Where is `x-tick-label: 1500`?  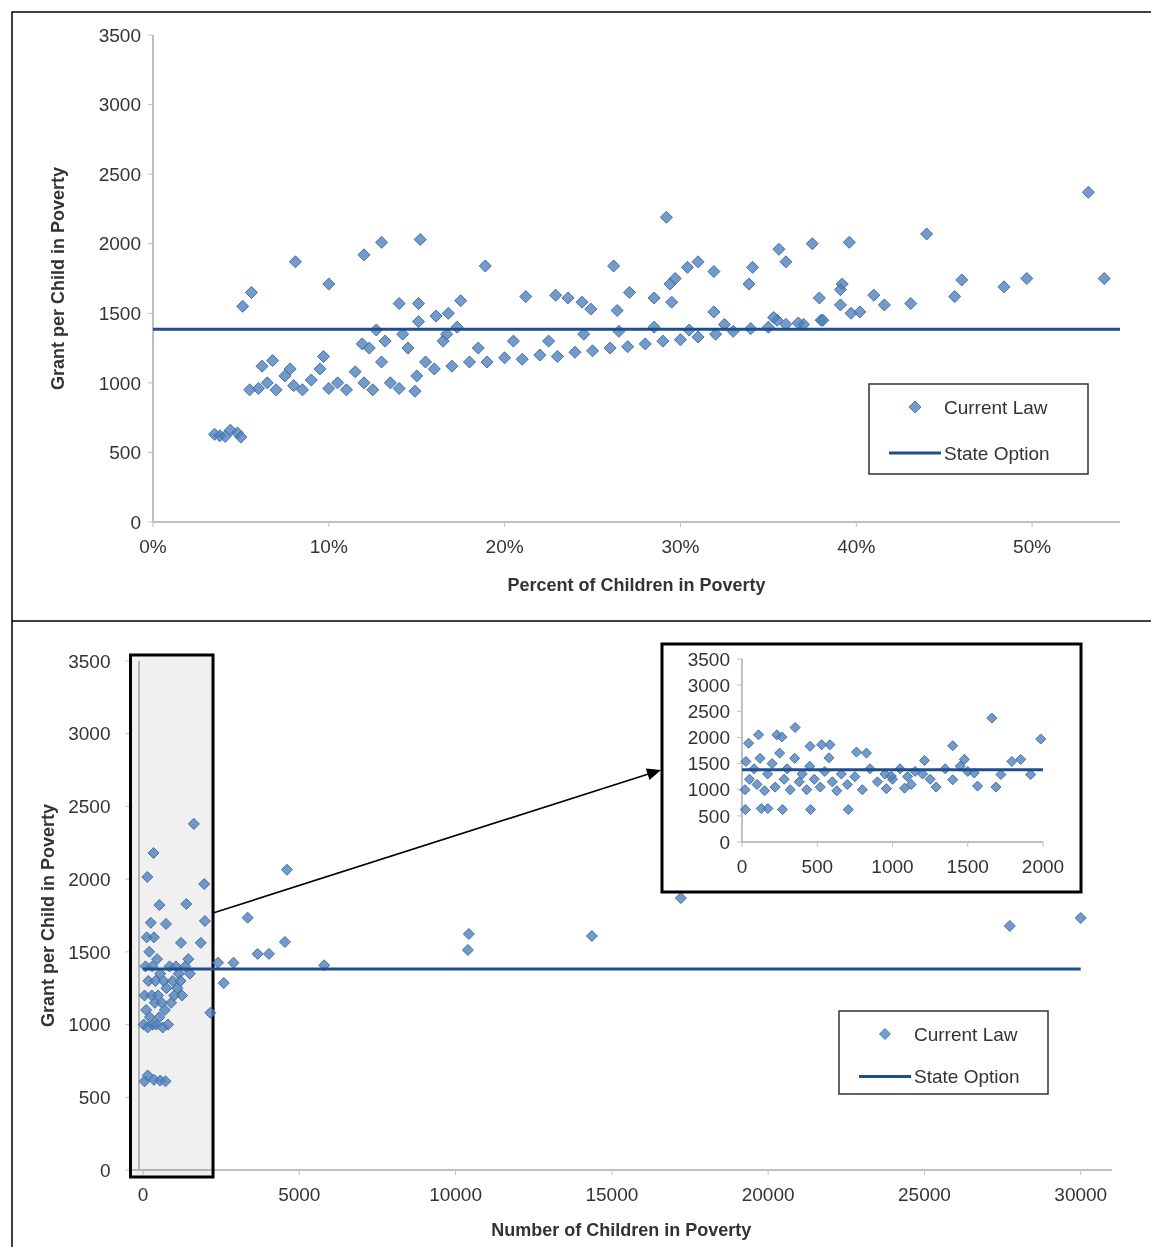 x-tick-label: 1500 is located at coordinates (967, 866).